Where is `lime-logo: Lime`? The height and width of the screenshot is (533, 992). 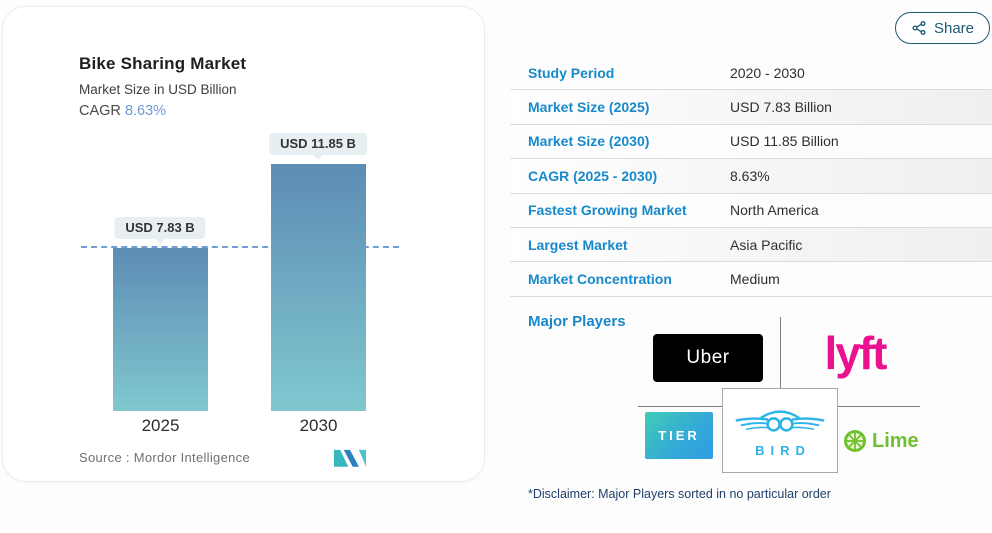 lime-logo: Lime is located at coordinates (881, 441).